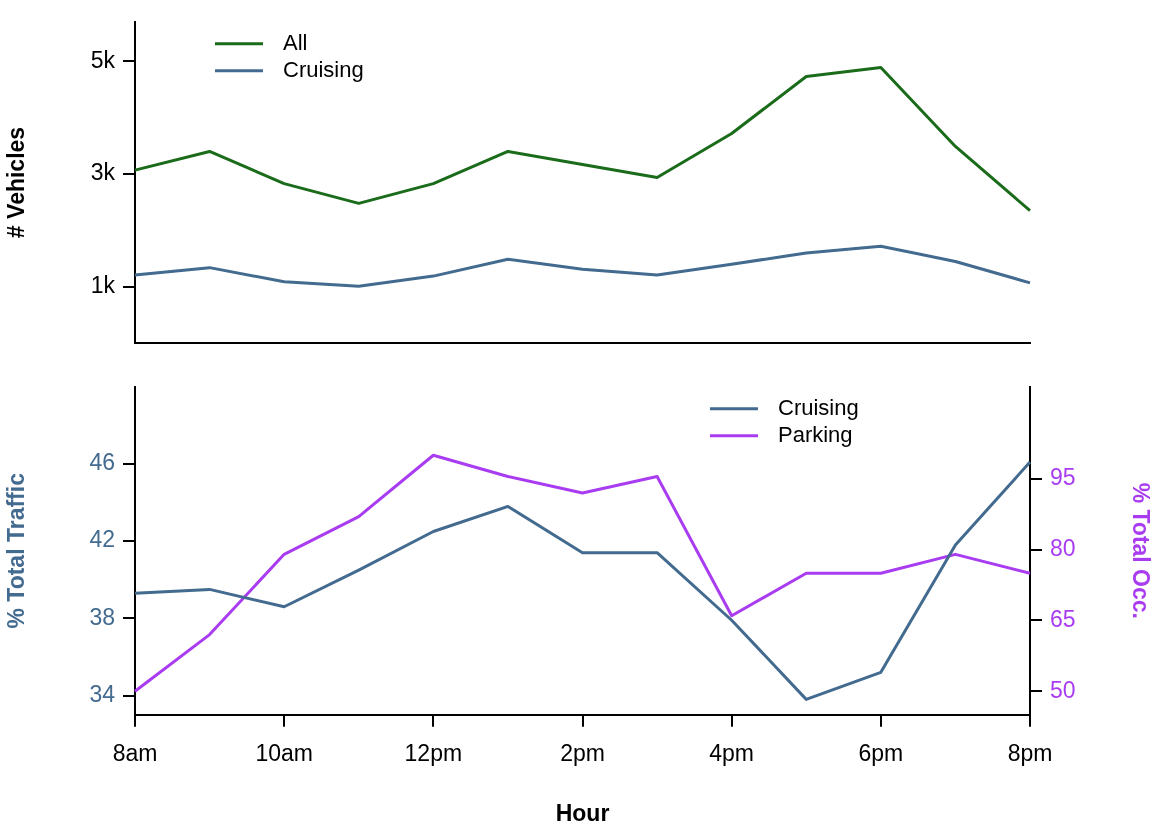 This screenshot has width=1157, height=836. What do you see at coordinates (1063, 477) in the screenshot?
I see `y2-tick-label: 95` at bounding box center [1063, 477].